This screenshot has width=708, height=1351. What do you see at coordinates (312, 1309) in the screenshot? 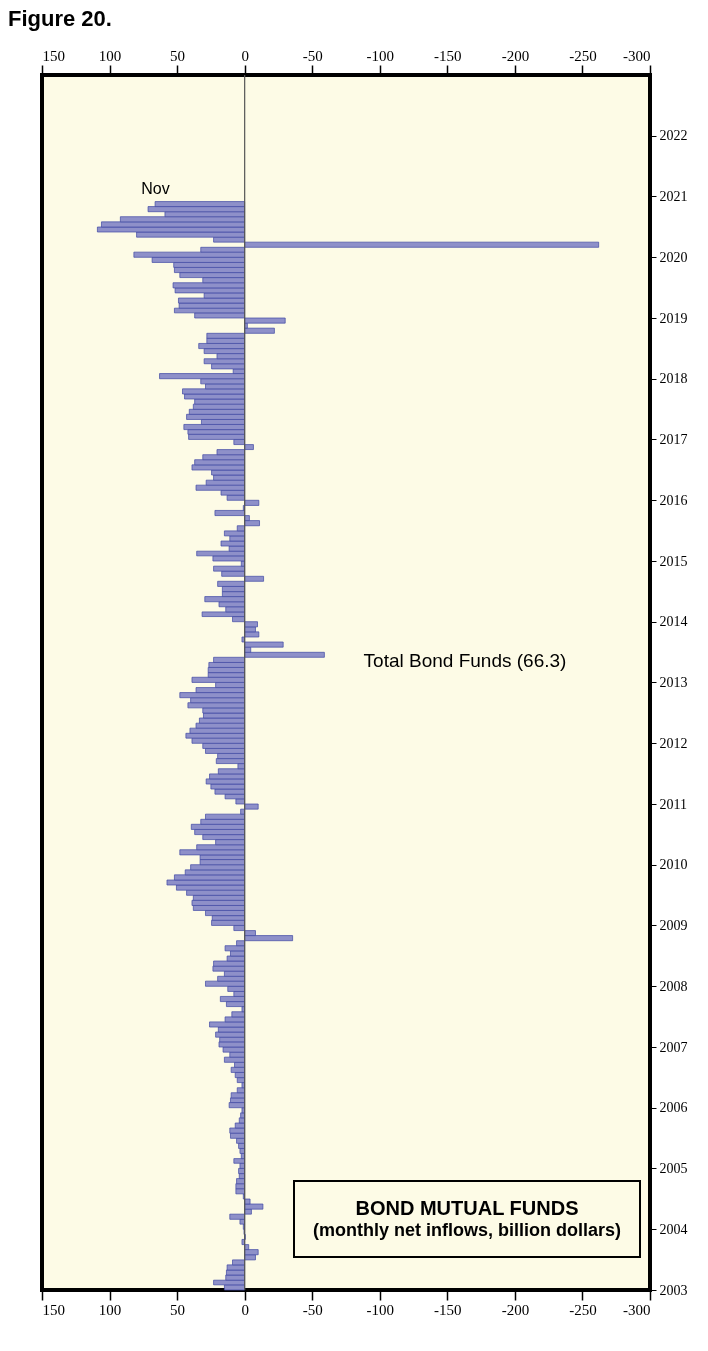
I see `x-tick-label: -50` at bounding box center [312, 1309].